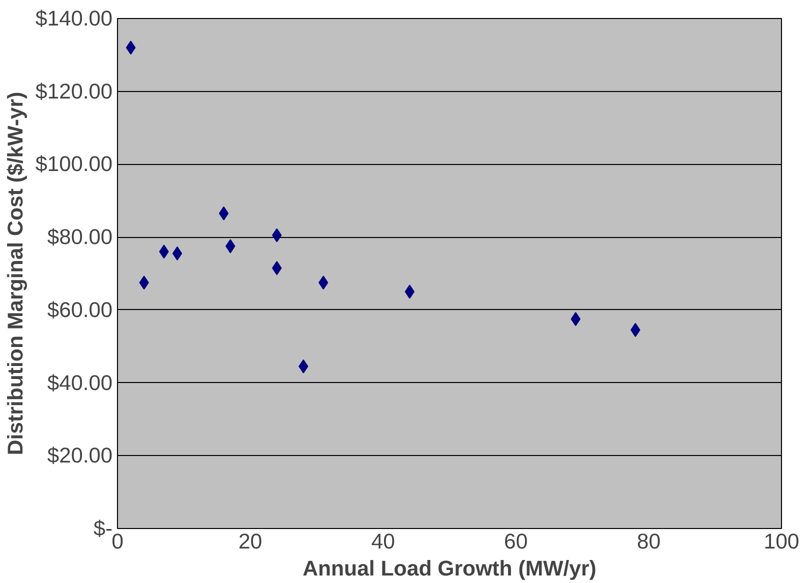 The width and height of the screenshot is (806, 583). What do you see at coordinates (782, 542) in the screenshot?
I see `x-tick-label: 100` at bounding box center [782, 542].